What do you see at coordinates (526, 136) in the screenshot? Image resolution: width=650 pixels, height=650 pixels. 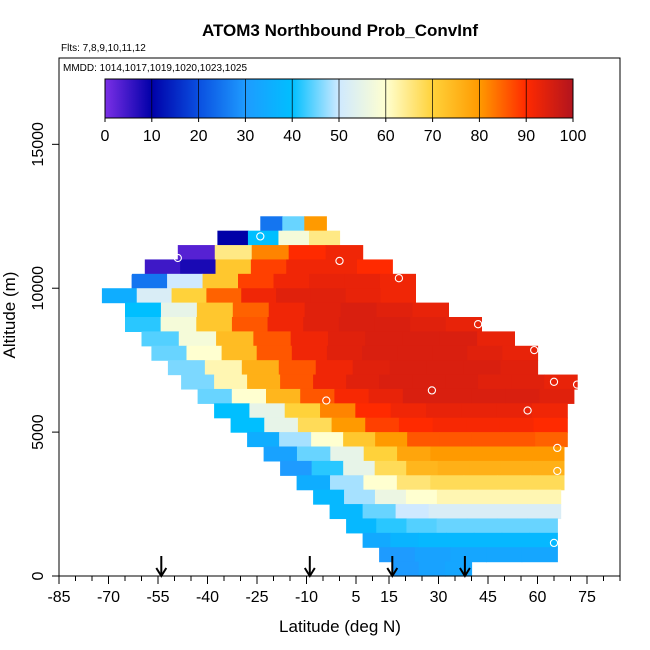 I see `colorbar-tick-label: 90` at bounding box center [526, 136].